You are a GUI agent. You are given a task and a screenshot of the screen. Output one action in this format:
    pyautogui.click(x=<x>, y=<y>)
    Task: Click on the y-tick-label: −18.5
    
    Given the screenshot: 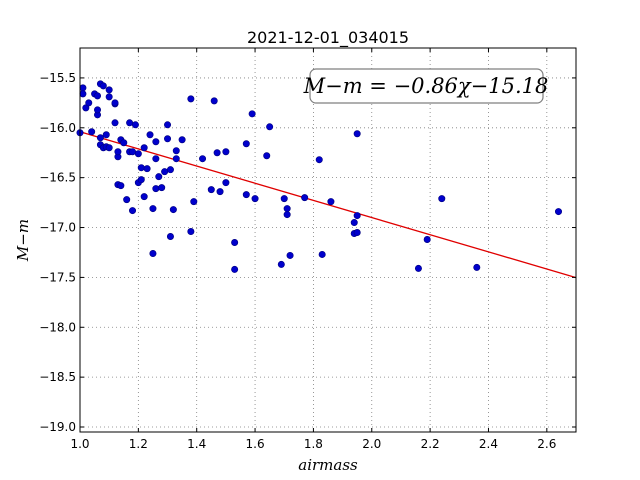 What is the action you would take?
    pyautogui.click(x=57, y=377)
    